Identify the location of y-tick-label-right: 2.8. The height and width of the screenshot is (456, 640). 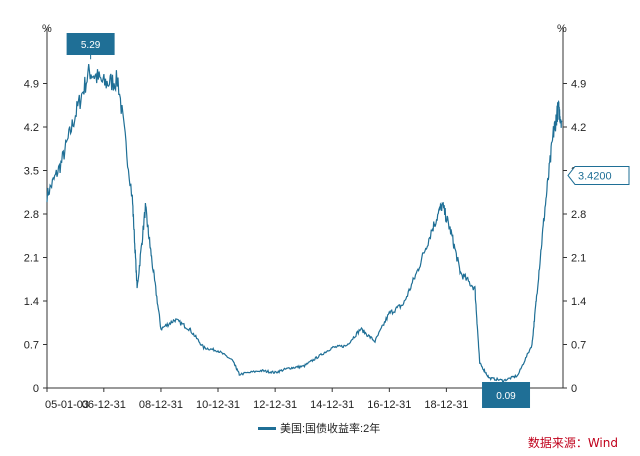
(578, 215).